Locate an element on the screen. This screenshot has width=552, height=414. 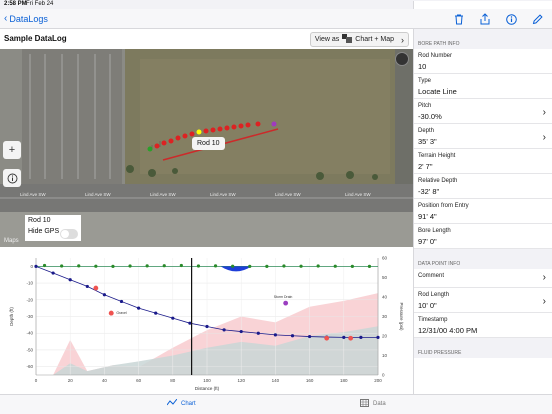
y2-tick-label: 60 is located at coordinates (385, 258).